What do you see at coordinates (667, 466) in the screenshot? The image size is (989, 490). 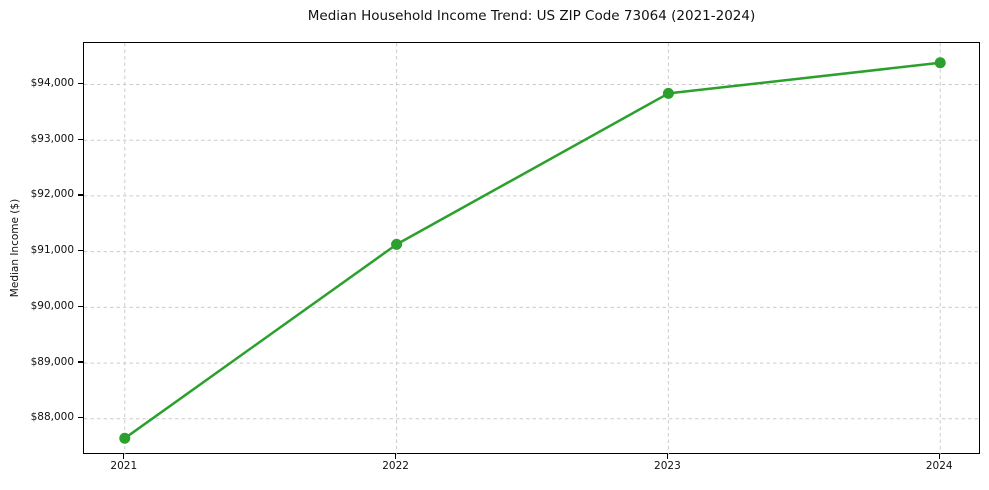 I see `x-tick-label: 2023` at bounding box center [667, 466].